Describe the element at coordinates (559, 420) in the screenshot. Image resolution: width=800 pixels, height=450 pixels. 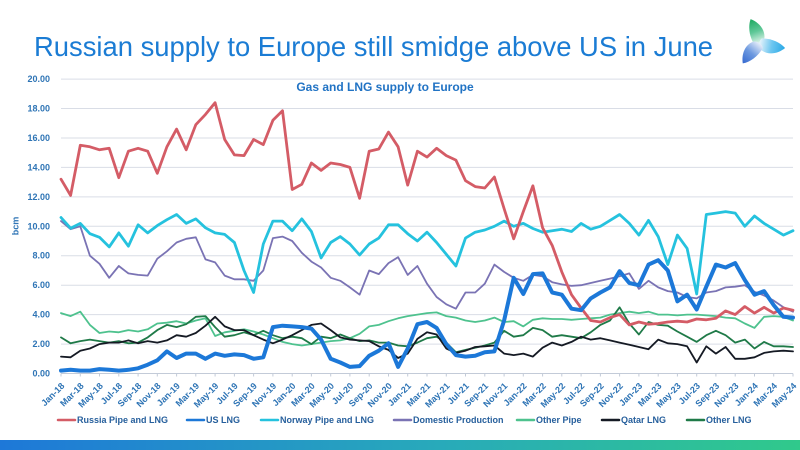
I see `svg-text: Other Pipe` at that location.